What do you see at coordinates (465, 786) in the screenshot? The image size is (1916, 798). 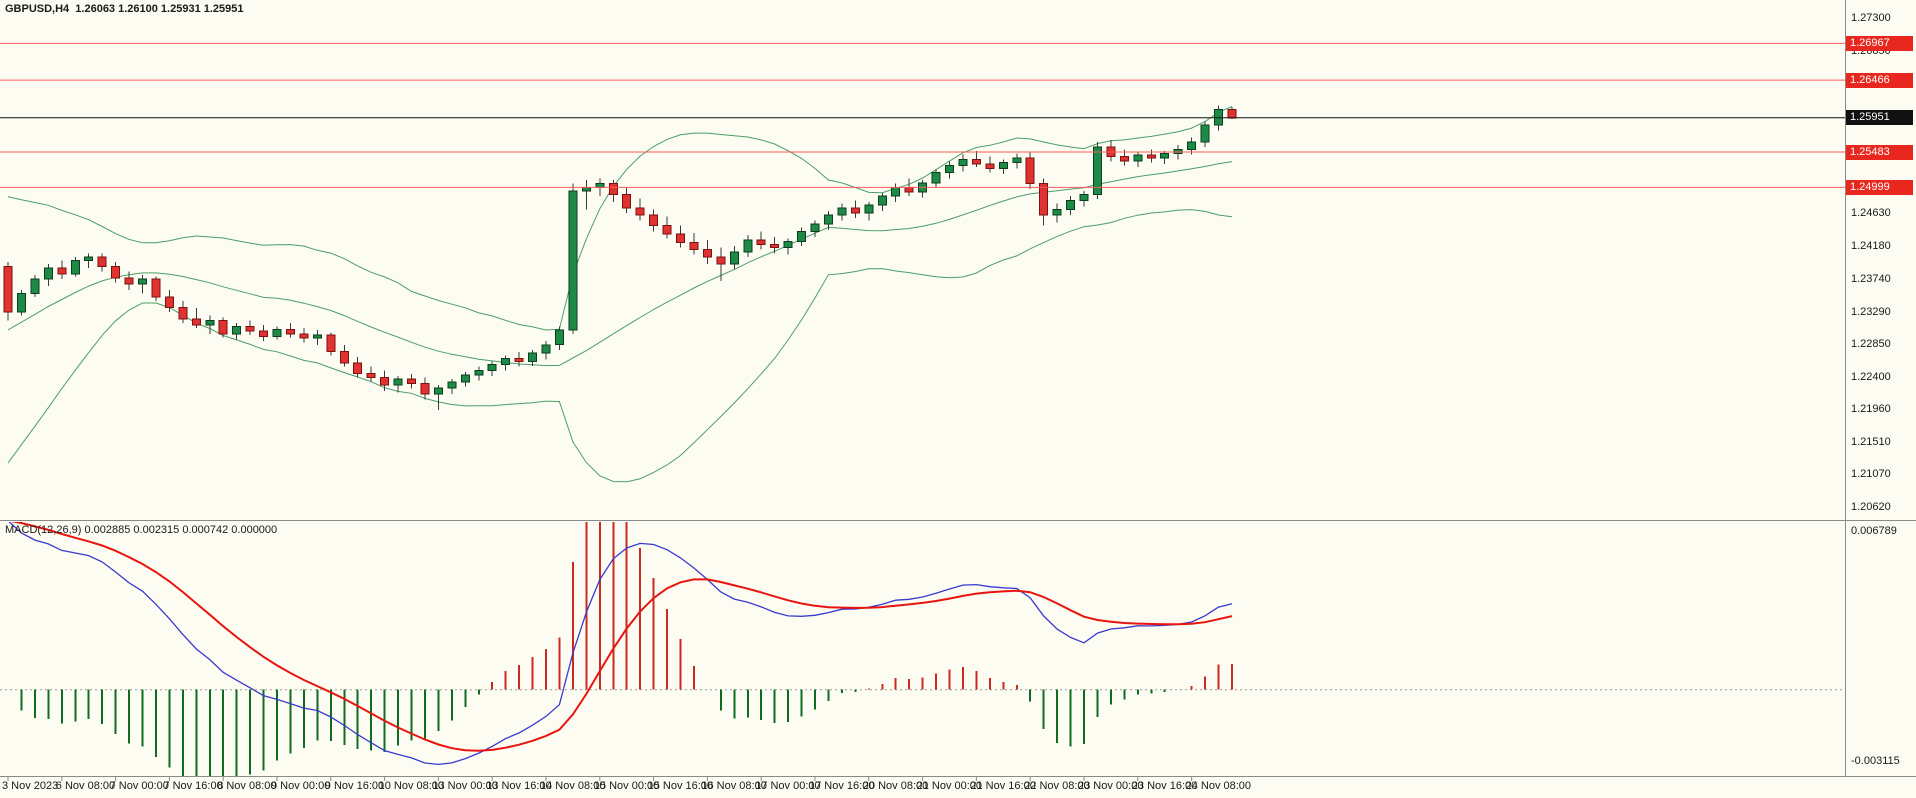 I see `time-axis-label: 13 Nov 00:00` at bounding box center [465, 786].